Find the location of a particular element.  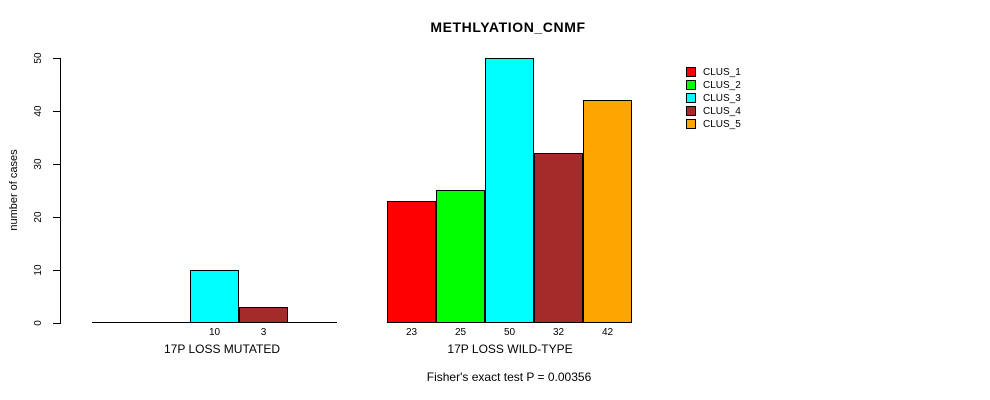

legend-label-clus_4: CLUS_4 is located at coordinates (722, 111).